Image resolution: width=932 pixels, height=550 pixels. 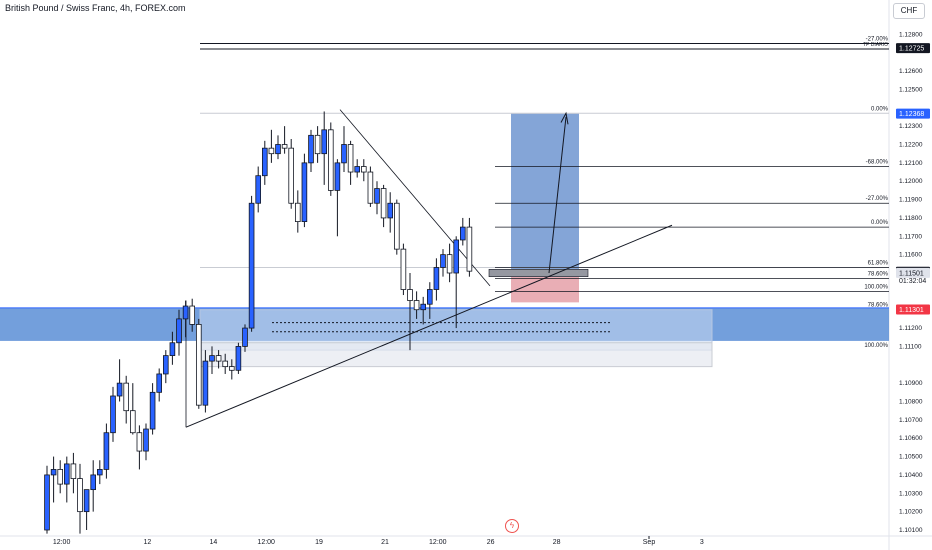 I want to click on price-badge-label: 01:32:04, so click(x=912, y=281).